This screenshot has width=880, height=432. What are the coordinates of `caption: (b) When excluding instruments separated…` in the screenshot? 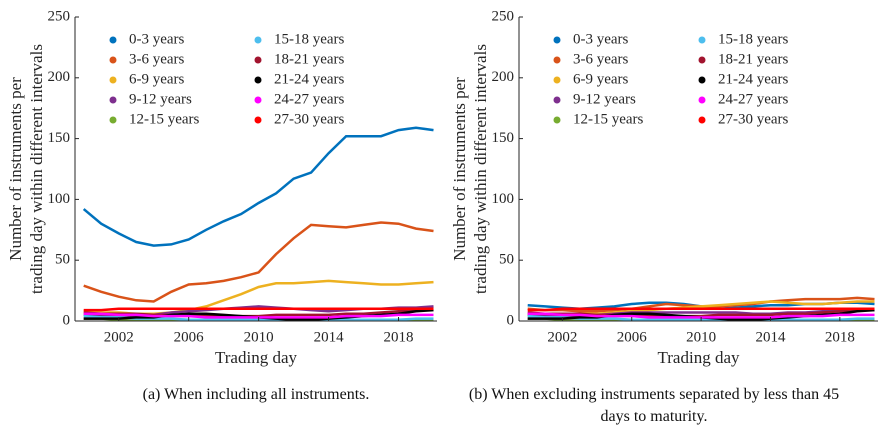 It's located at (654, 405).